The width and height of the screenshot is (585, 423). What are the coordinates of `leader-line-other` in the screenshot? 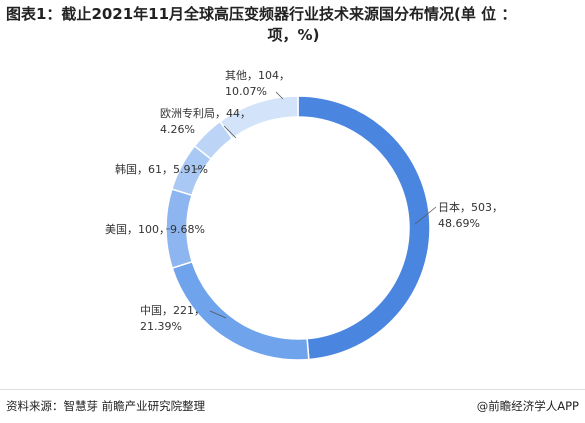 It's located at (279, 95).